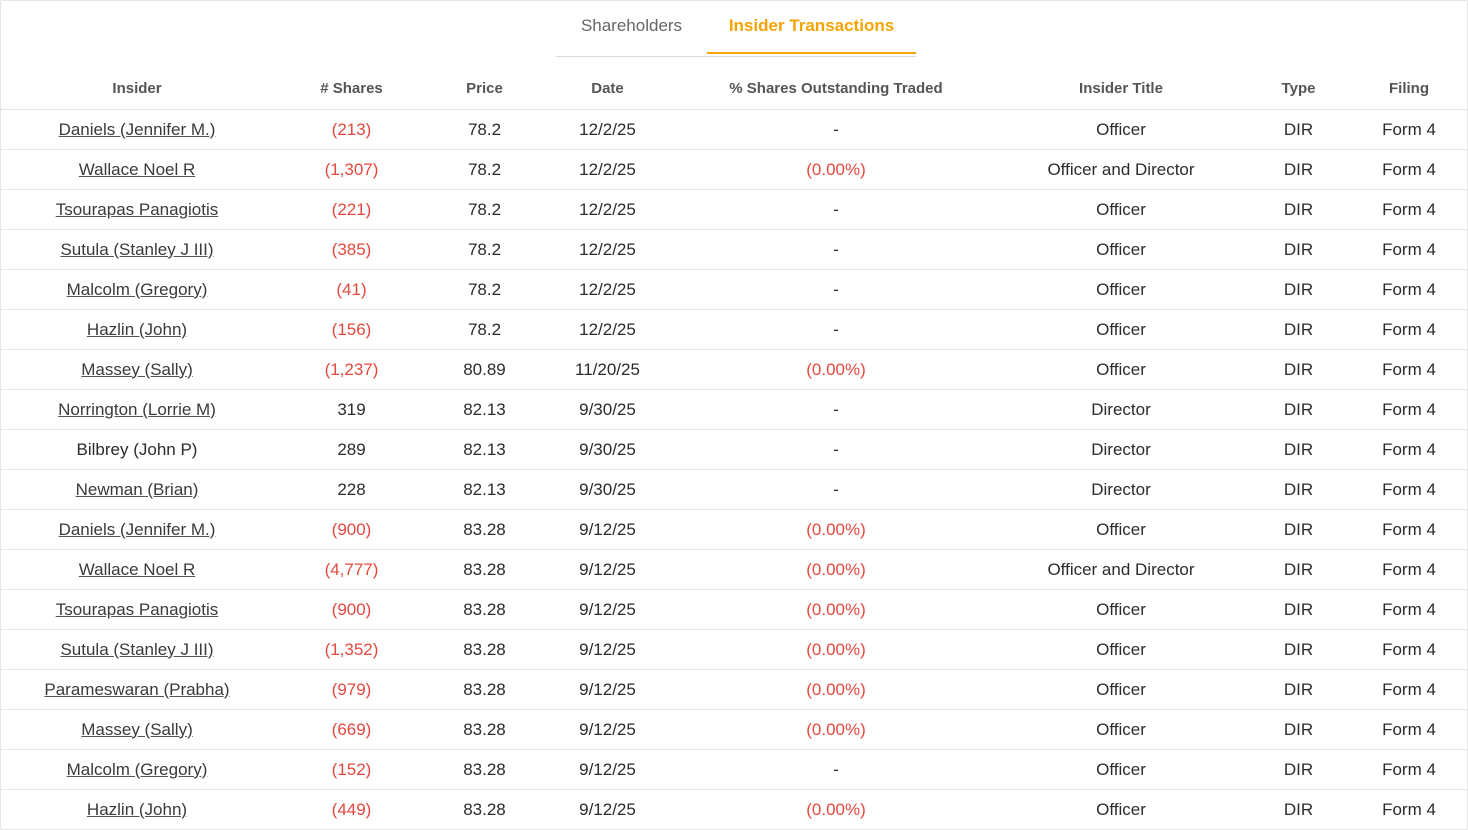 This screenshot has width=1468, height=830. I want to click on shares-cell: (1,352), so click(351, 649).